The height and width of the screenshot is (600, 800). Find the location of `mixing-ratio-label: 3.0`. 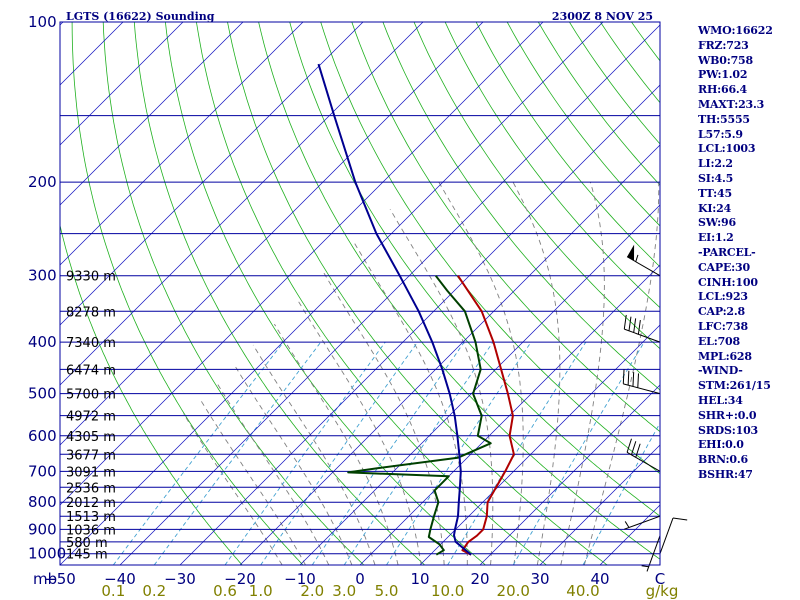

mixing-ratio-label: 3.0 is located at coordinates (344, 591).